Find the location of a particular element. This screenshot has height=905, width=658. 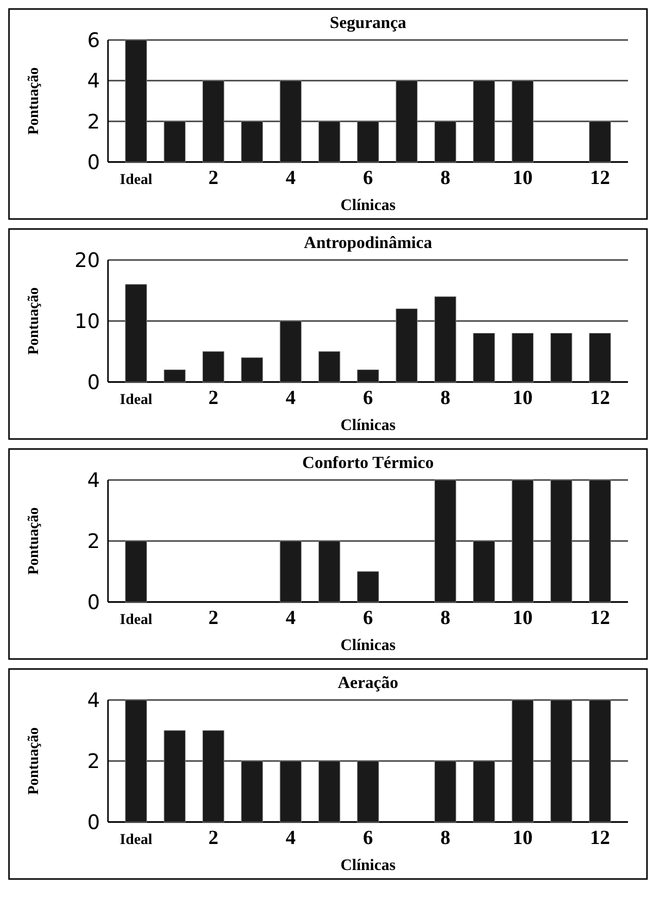

y-tick-label: 6 is located at coordinates (93, 40).